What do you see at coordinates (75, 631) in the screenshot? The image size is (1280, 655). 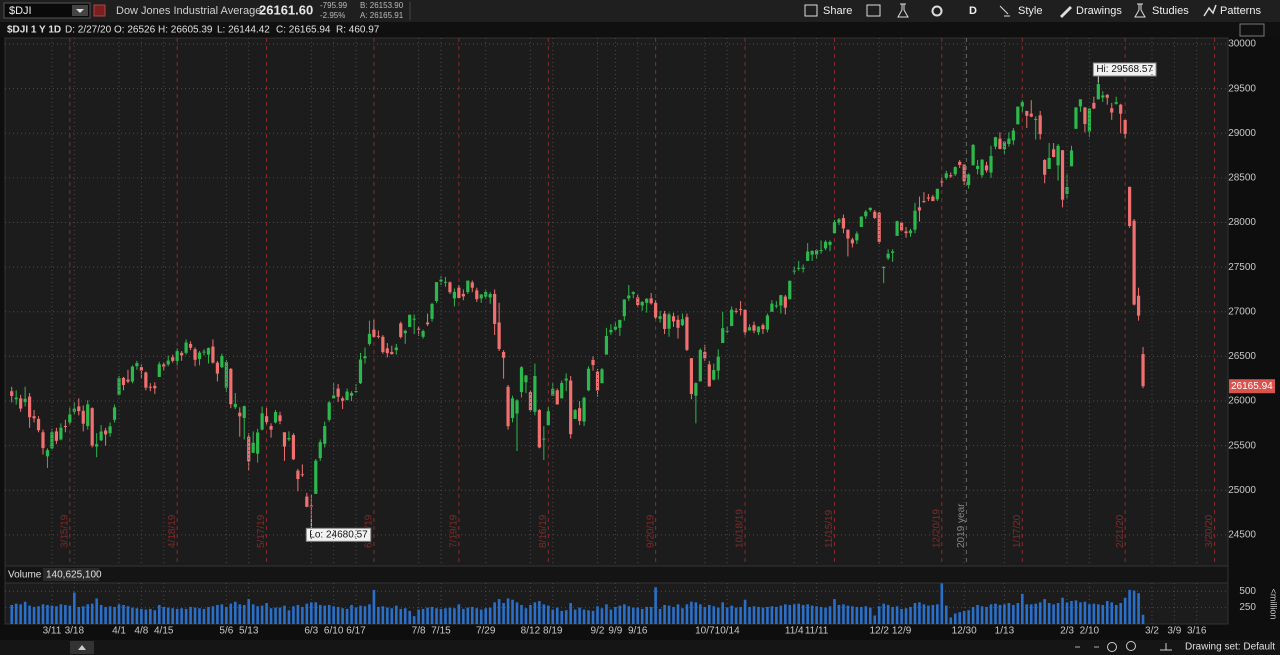 I see `x-tick-label: 3/18` at bounding box center [75, 631].